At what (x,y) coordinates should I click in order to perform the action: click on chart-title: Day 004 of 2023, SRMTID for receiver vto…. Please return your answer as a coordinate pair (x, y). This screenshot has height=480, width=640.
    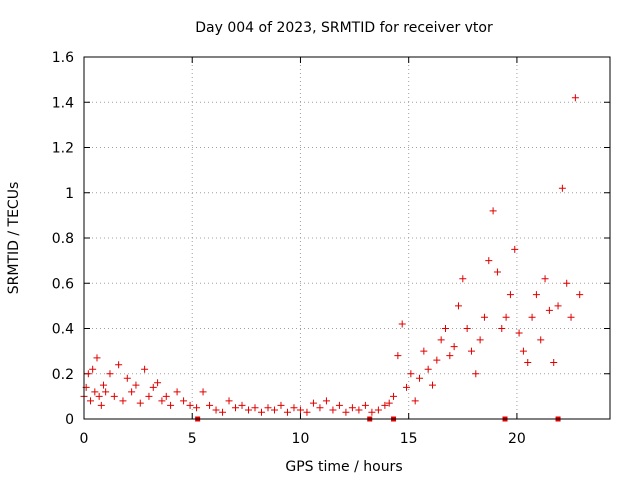
    Looking at the image, I should click on (344, 28).